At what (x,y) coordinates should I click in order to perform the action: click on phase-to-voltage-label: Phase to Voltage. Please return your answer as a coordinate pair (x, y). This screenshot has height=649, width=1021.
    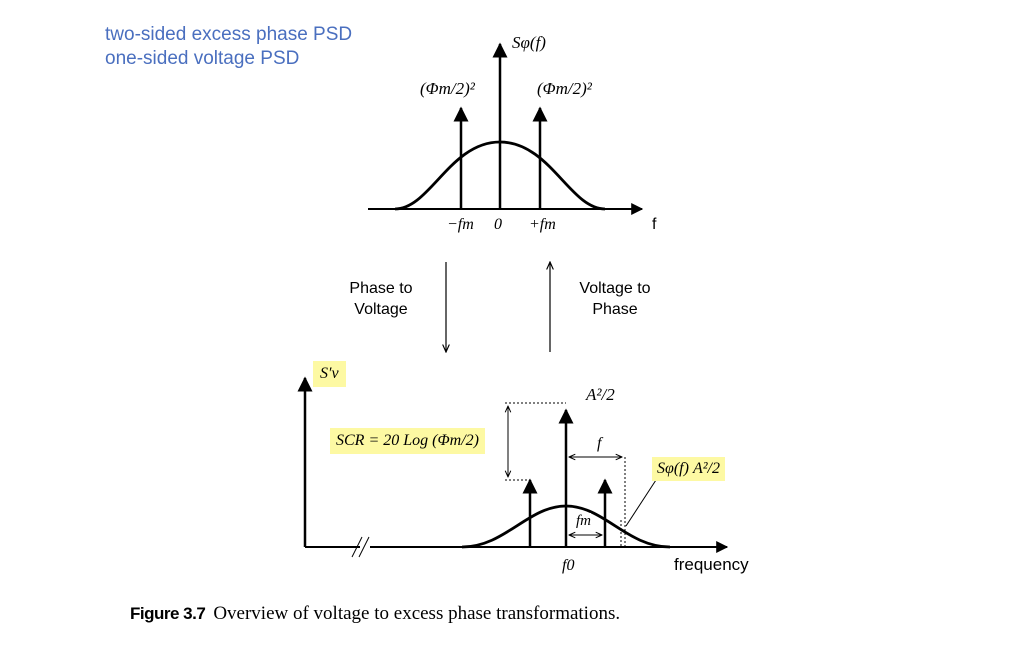
    Looking at the image, I should click on (381, 299).